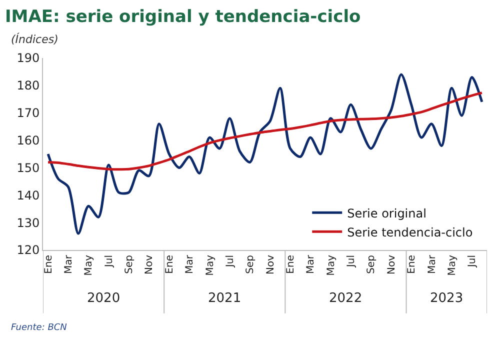 The height and width of the screenshot is (340, 499). What do you see at coordinates (386, 213) in the screenshot?
I see `legend-label: Serie original` at bounding box center [386, 213].